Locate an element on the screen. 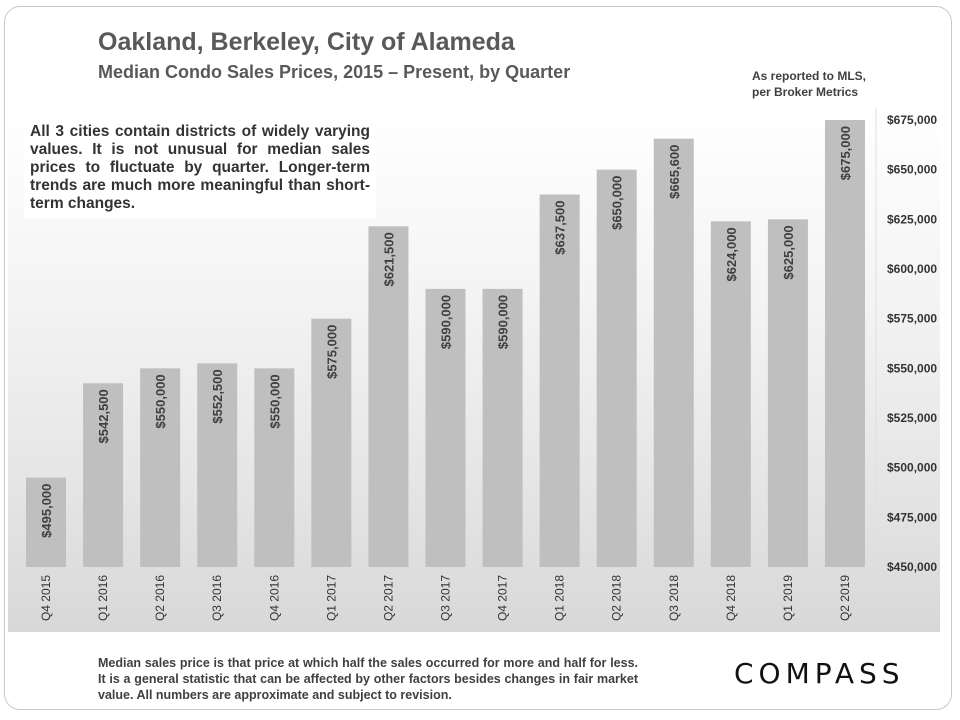 The image size is (960, 720). x-tick-label: Q3 2016 is located at coordinates (217, 598).